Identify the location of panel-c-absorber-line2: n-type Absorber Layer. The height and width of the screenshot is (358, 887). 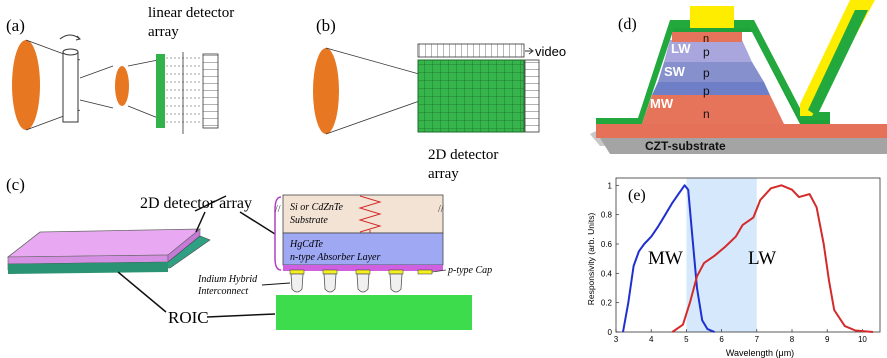
(335, 257).